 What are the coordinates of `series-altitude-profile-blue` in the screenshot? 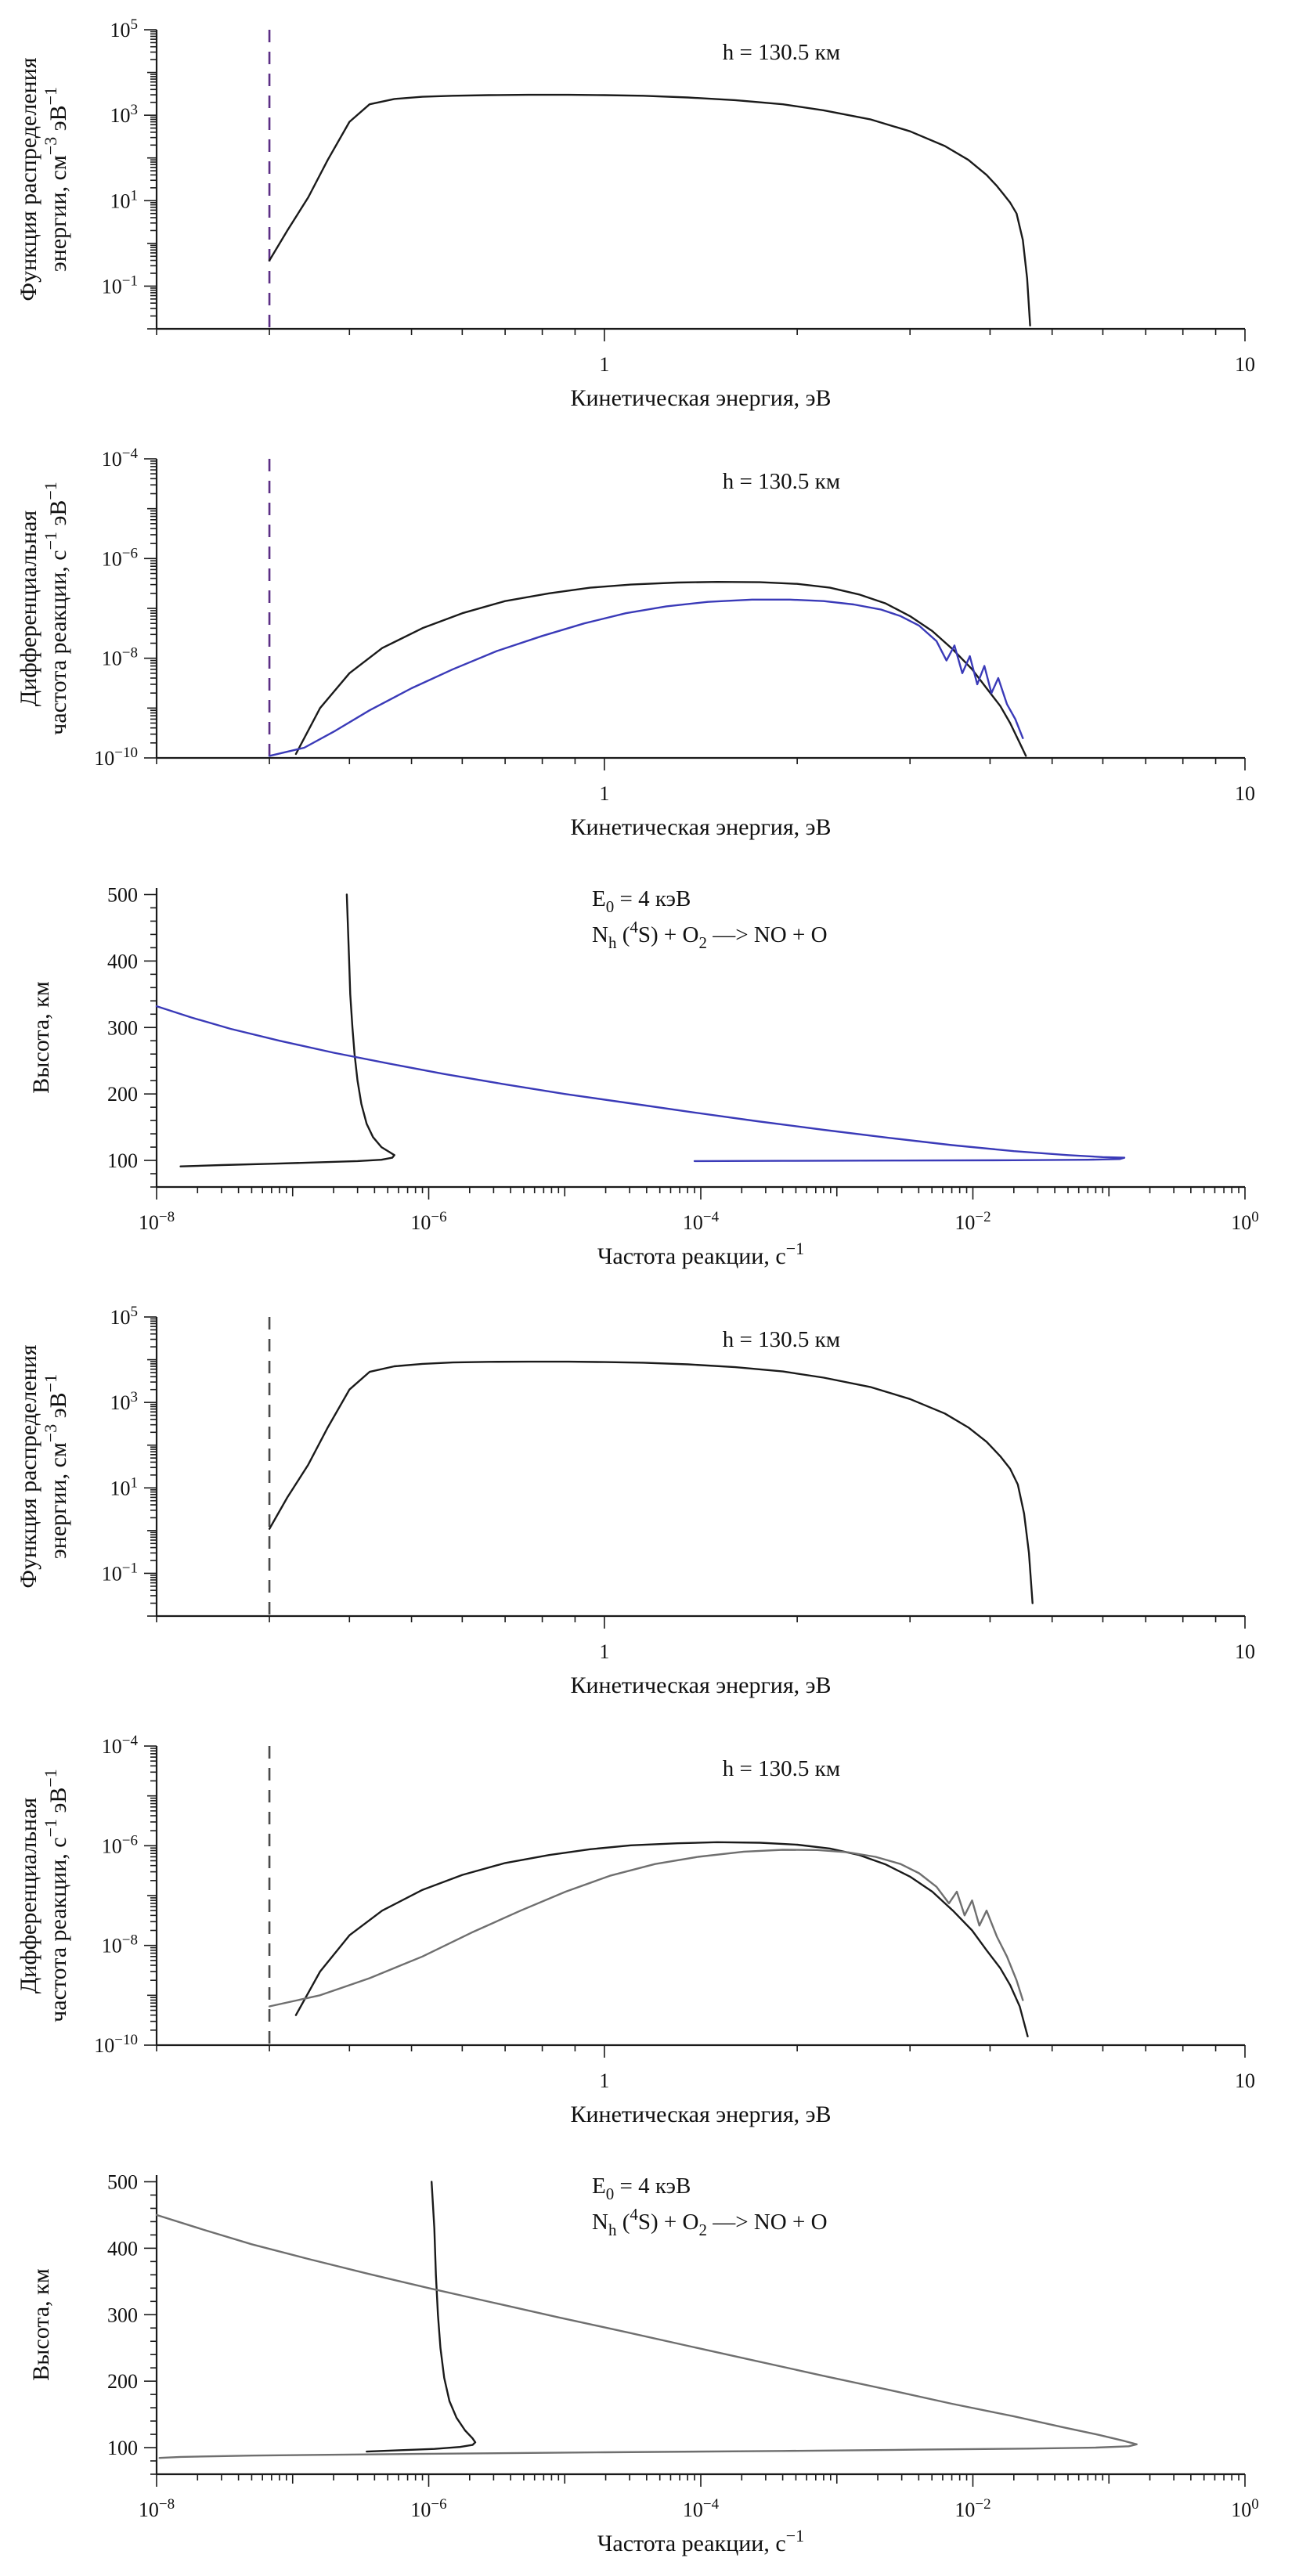 It's located at (641, 1084).